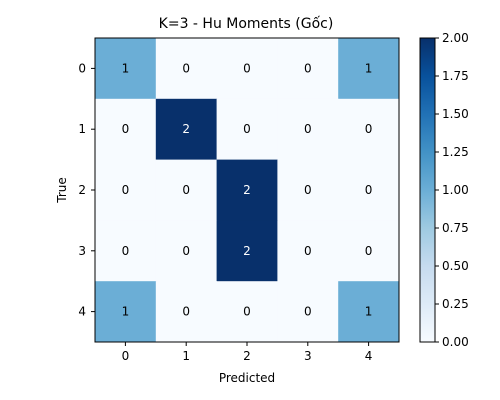 The width and height of the screenshot is (500, 400). I want to click on y-tick-label: 2, so click(82, 190).